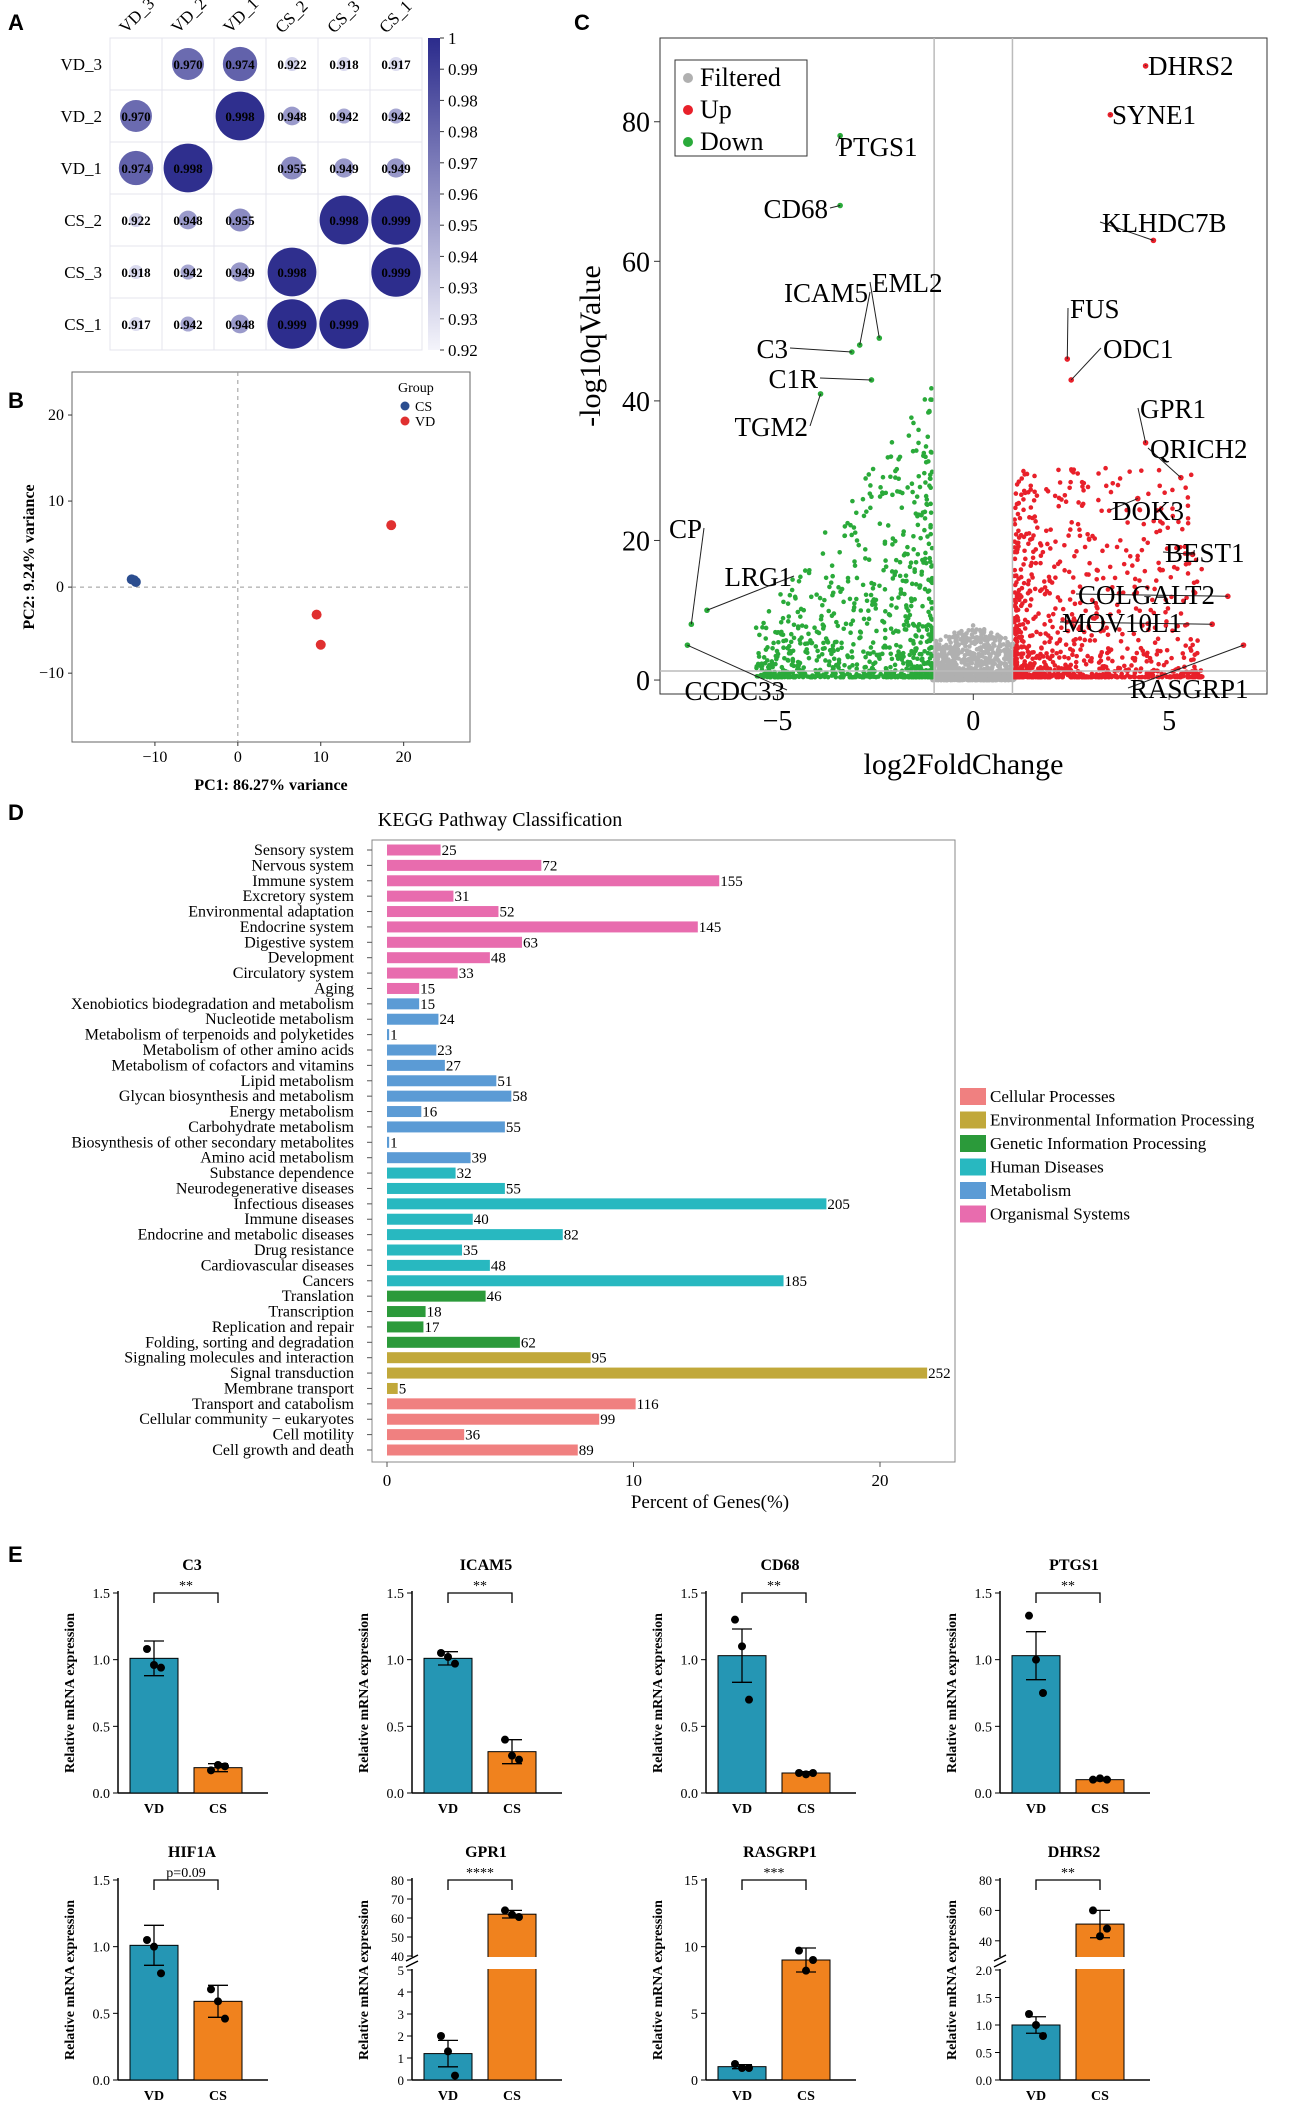 The image size is (1299, 2106). Describe the element at coordinates (734, 691) in the screenshot. I see `gene-label: CCDC33` at that location.